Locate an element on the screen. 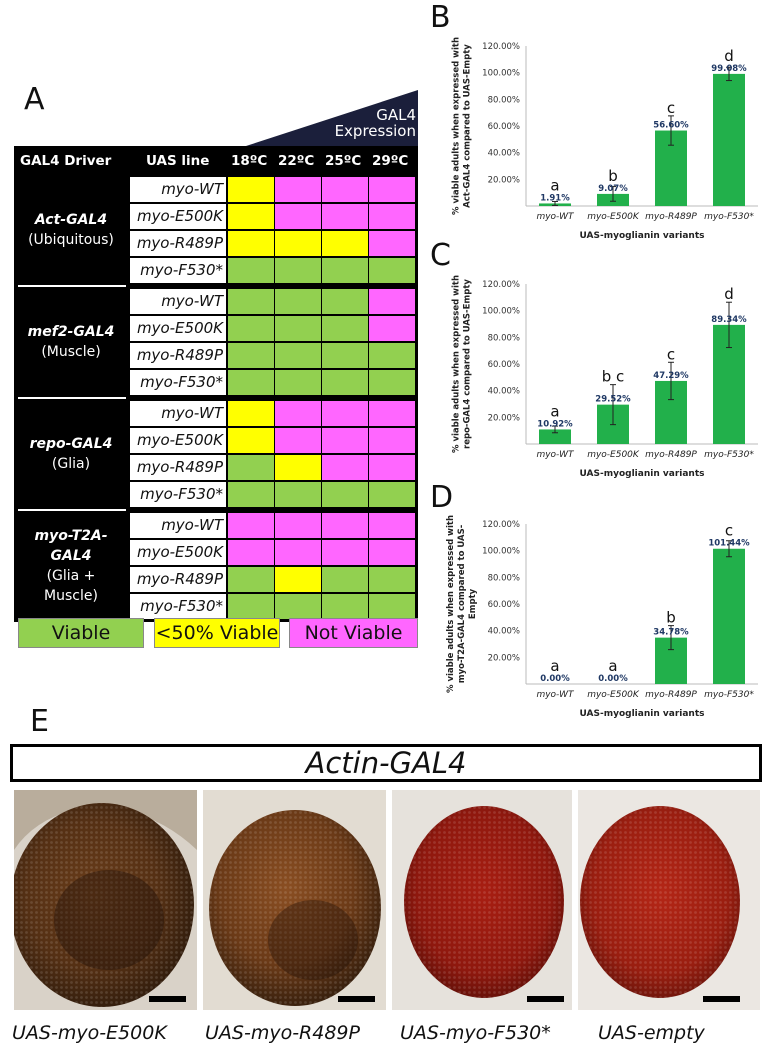 This screenshot has height=1050, width=772. eye-label-f530: UAS-myo-F530* is located at coordinates (475, 1033).